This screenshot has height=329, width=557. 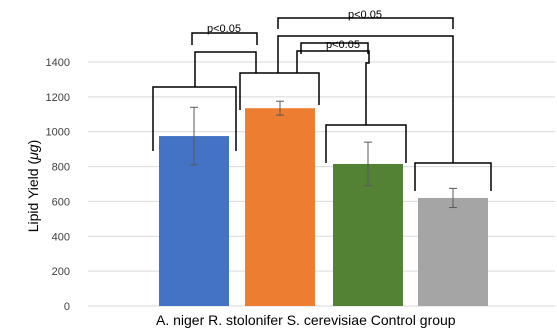 What do you see at coordinates (225, 69) in the screenshot?
I see `connector-niger-stolonifer` at bounding box center [225, 69].